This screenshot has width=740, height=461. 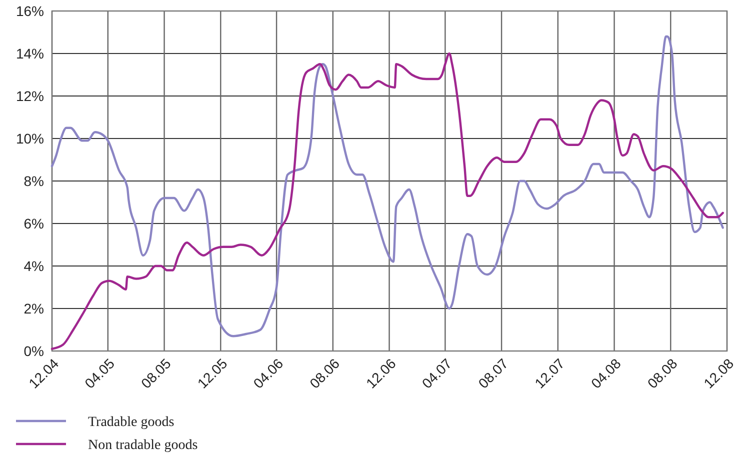 I want to click on y-tick-label: 2%, so click(x=34, y=308).